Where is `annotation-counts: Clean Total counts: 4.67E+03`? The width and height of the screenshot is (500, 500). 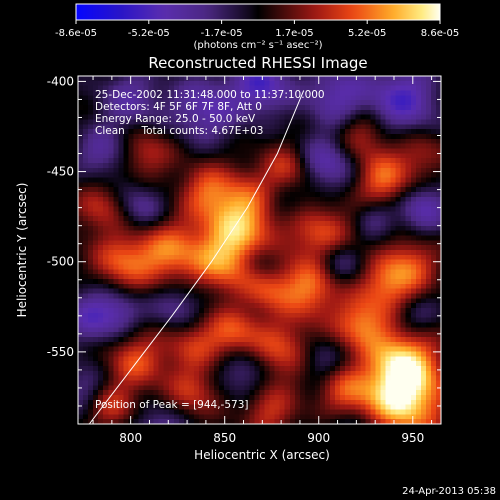
annotation-counts: Clean Total counts: 4.67E+03 is located at coordinates (179, 131).